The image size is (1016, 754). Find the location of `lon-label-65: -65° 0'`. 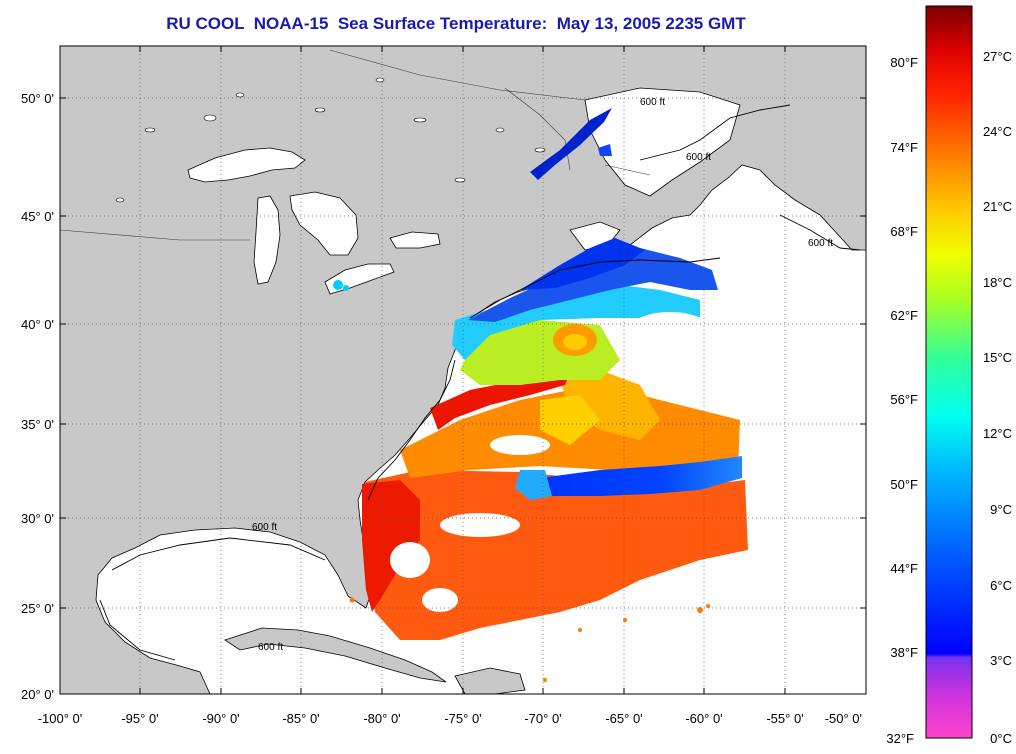

lon-label-65: -65° 0' is located at coordinates (623, 718).